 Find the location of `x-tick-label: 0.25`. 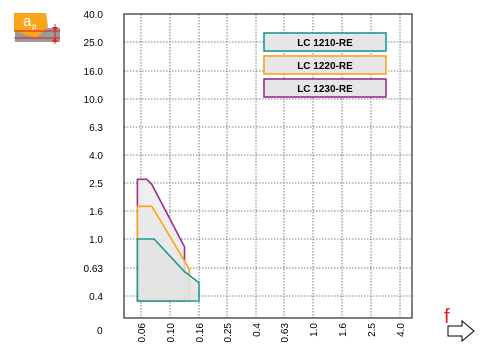

x-tick-label: 0.25 is located at coordinates (228, 333).